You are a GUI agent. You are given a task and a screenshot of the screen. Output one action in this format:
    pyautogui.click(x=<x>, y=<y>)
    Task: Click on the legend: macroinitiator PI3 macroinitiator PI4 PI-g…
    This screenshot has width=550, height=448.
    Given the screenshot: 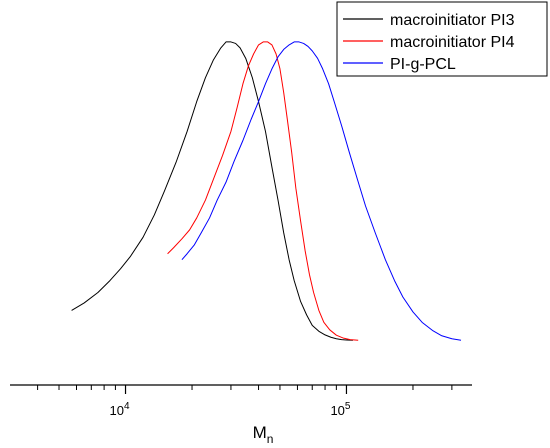 What is the action you would take?
    pyautogui.click(x=442, y=39)
    